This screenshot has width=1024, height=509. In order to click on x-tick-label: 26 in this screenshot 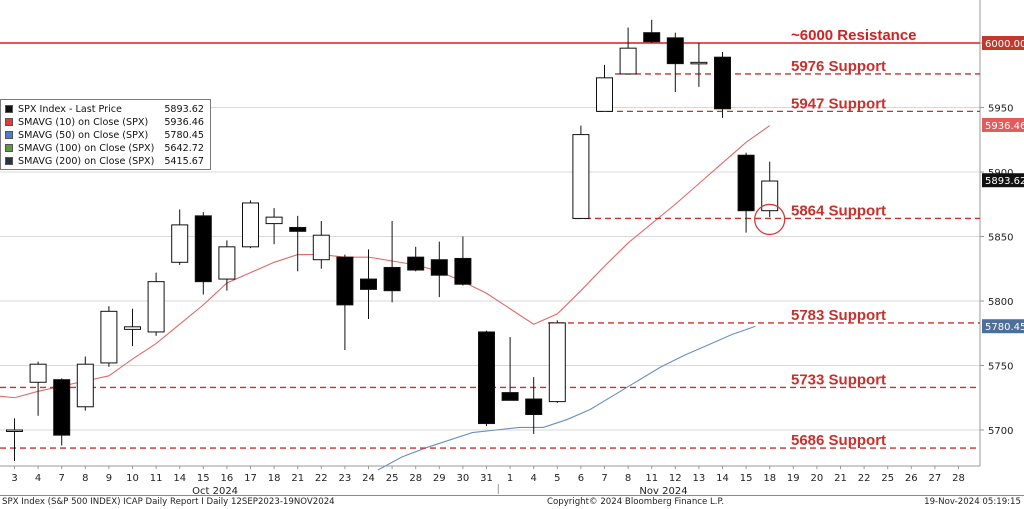, I will do `click(911, 478)`.